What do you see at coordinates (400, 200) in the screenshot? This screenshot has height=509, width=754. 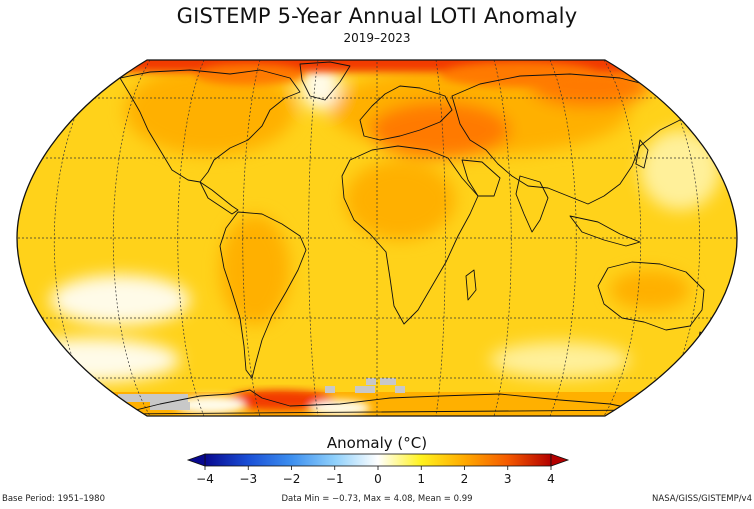 I see `anomaly-africa-warm` at bounding box center [400, 200].